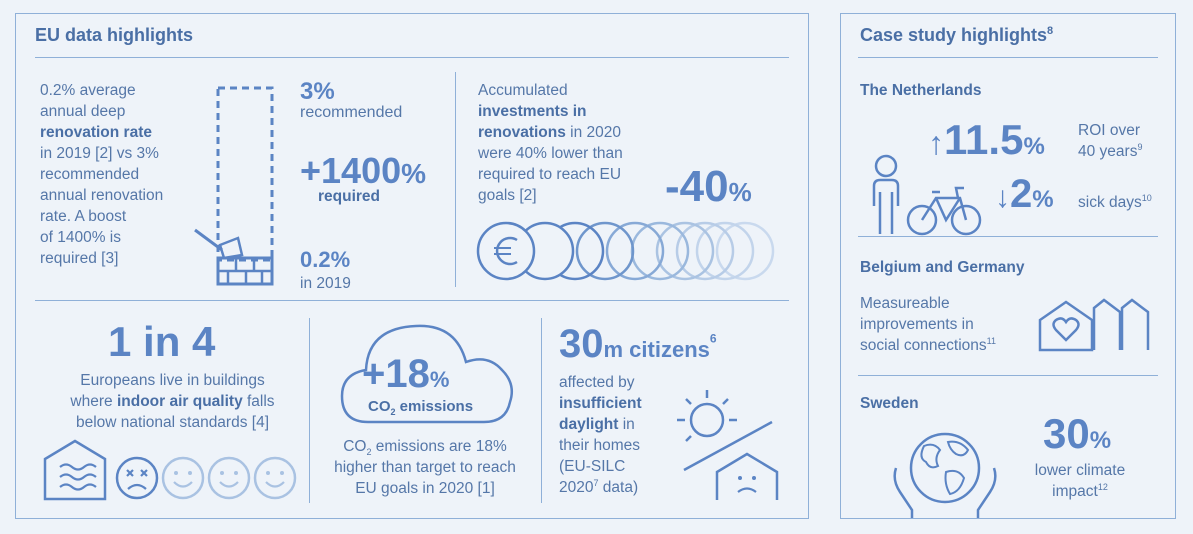  Describe the element at coordinates (421, 407) in the screenshot. I see `co2-label: CO2 emissions` at that location.